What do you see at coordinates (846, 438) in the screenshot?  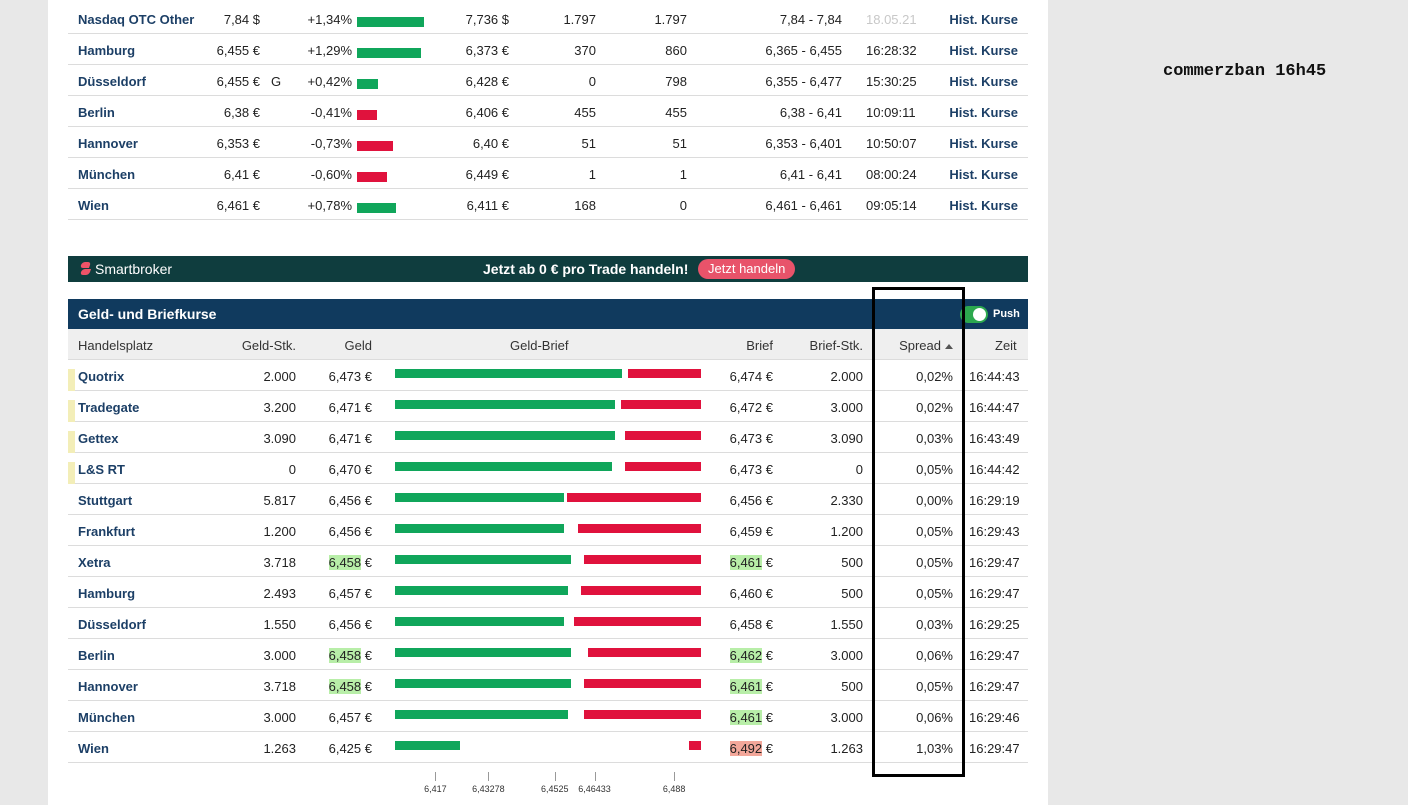 I see `brief-stk: 3.090` at bounding box center [846, 438].